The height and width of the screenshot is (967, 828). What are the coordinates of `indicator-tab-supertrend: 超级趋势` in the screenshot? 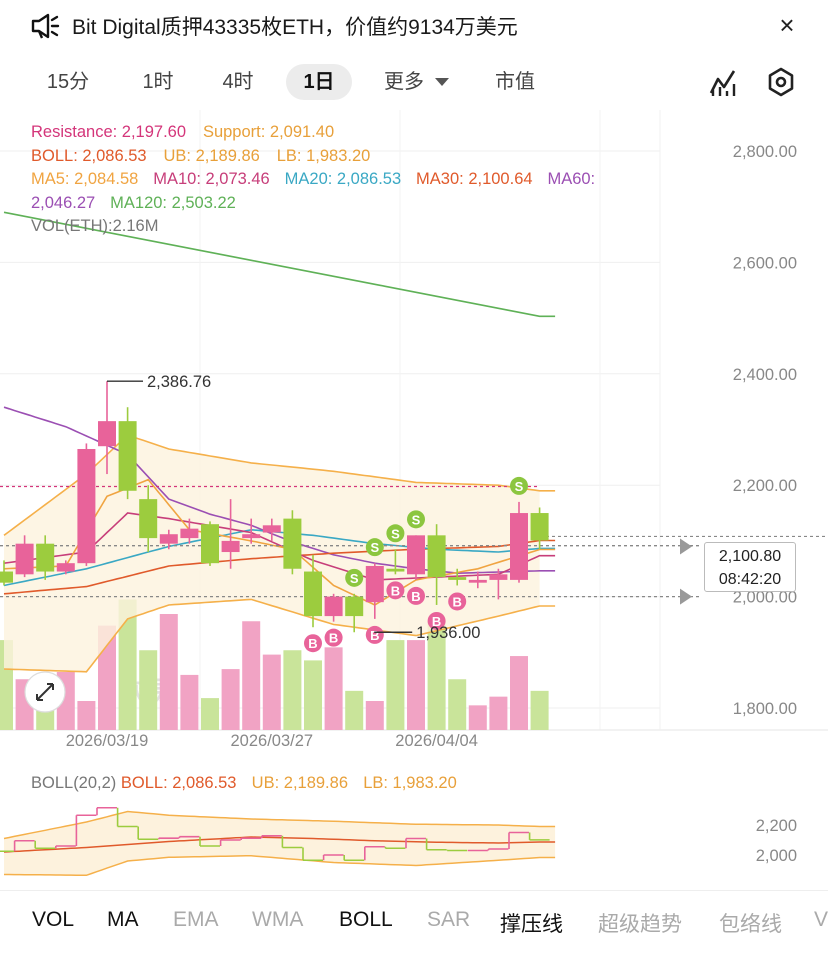 It's located at (640, 924).